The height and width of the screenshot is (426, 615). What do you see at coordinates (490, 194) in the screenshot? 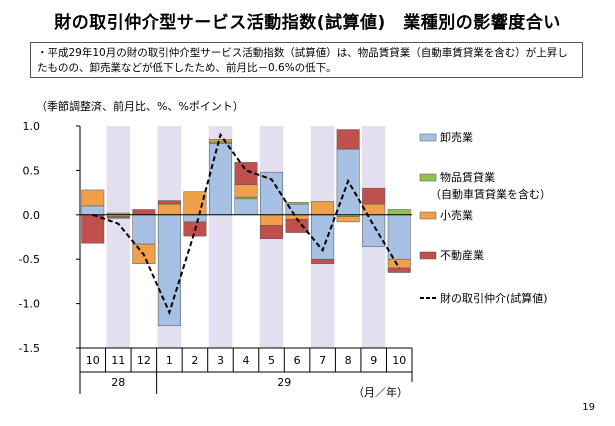
I see `legend-label: （自動車賃貸業を含む）` at bounding box center [490, 194].